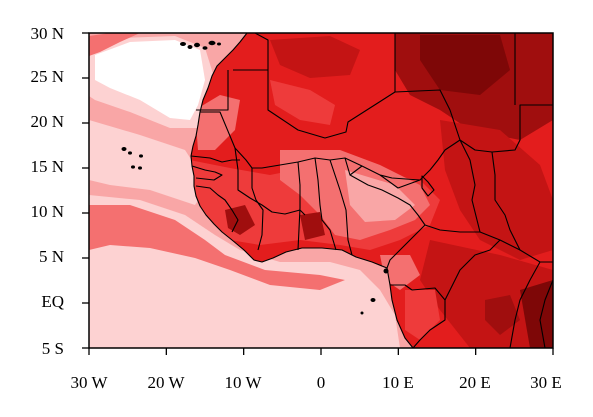 The image size is (593, 417). I want to click on lon-label: 10 E, so click(398, 382).